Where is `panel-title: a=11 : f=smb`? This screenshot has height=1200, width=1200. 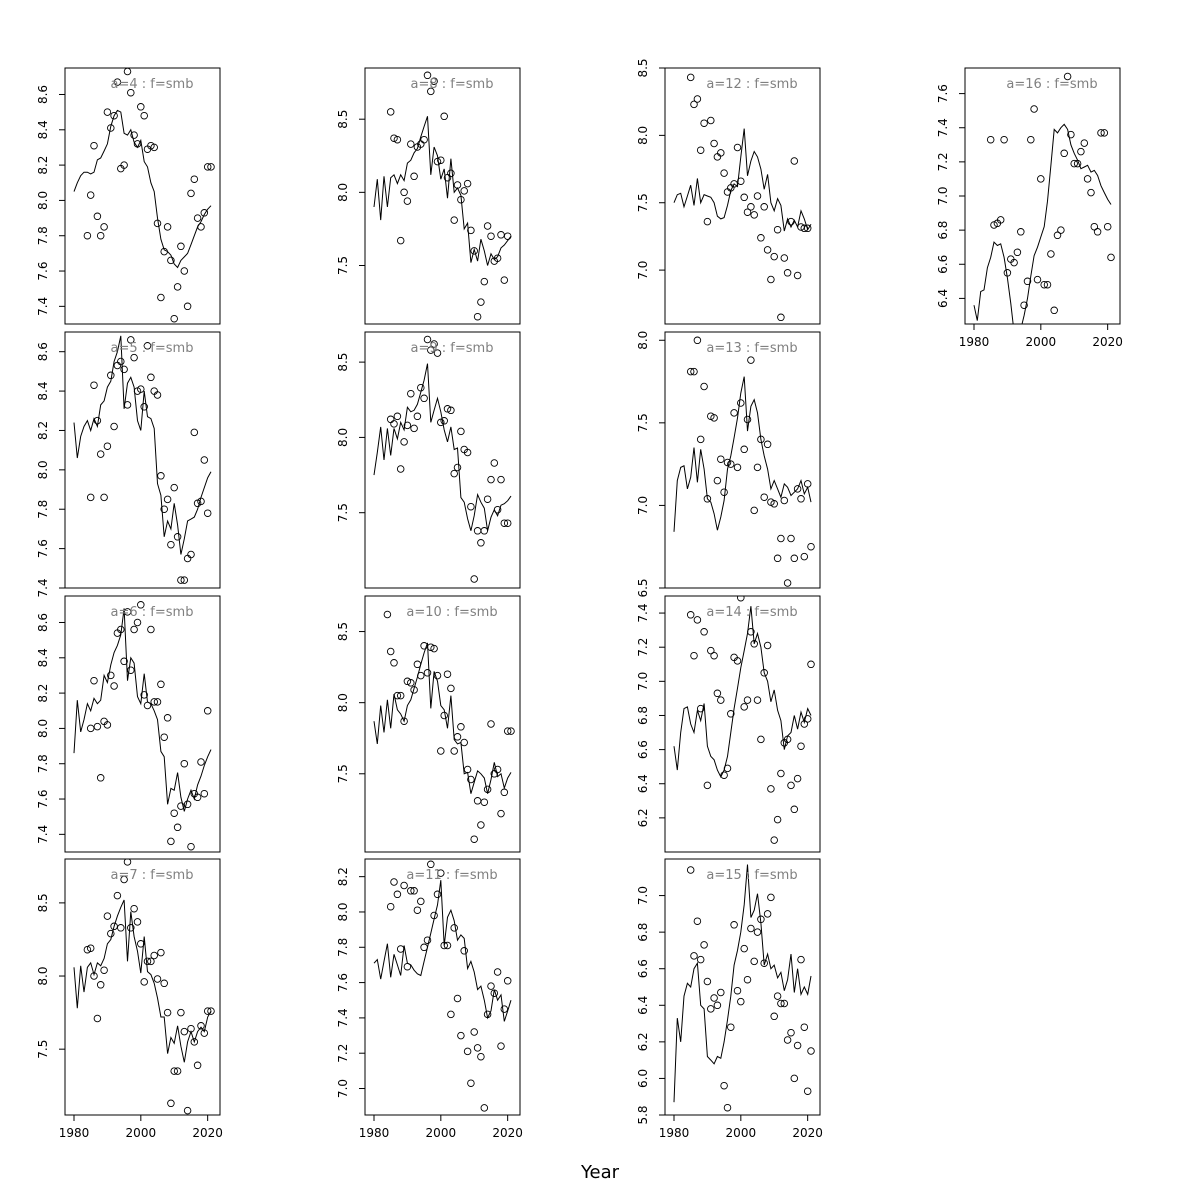
panel-title: a=11 : f=smb is located at coordinates (451, 875).